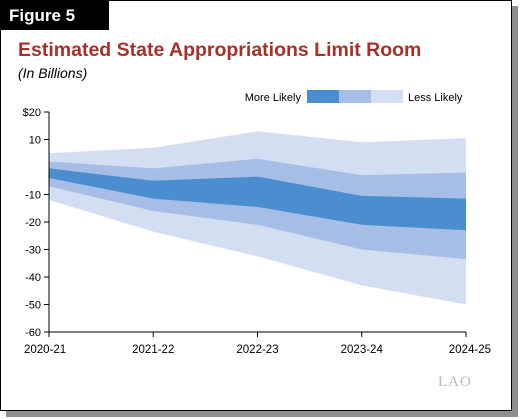 The height and width of the screenshot is (419, 520). What do you see at coordinates (33, 251) in the screenshot?
I see `y-tick-label: -30` at bounding box center [33, 251].